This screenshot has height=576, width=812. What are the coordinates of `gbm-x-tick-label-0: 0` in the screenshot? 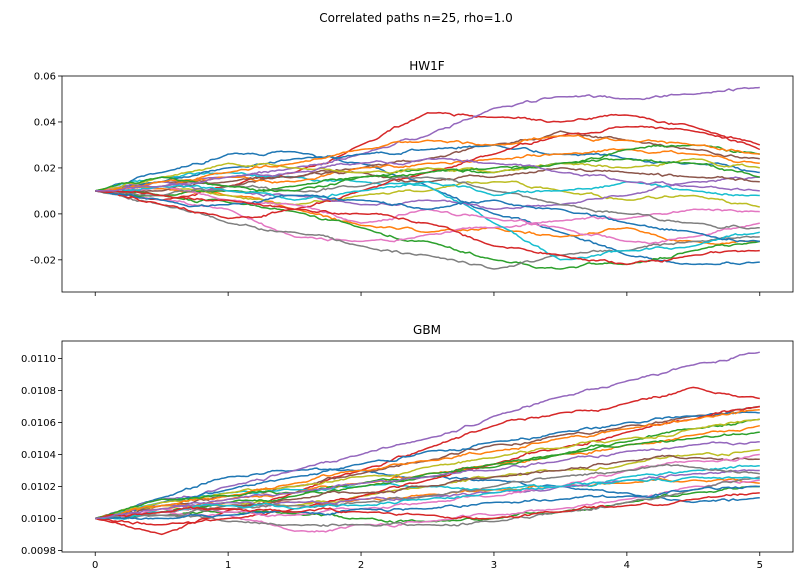 It's located at (95, 565).